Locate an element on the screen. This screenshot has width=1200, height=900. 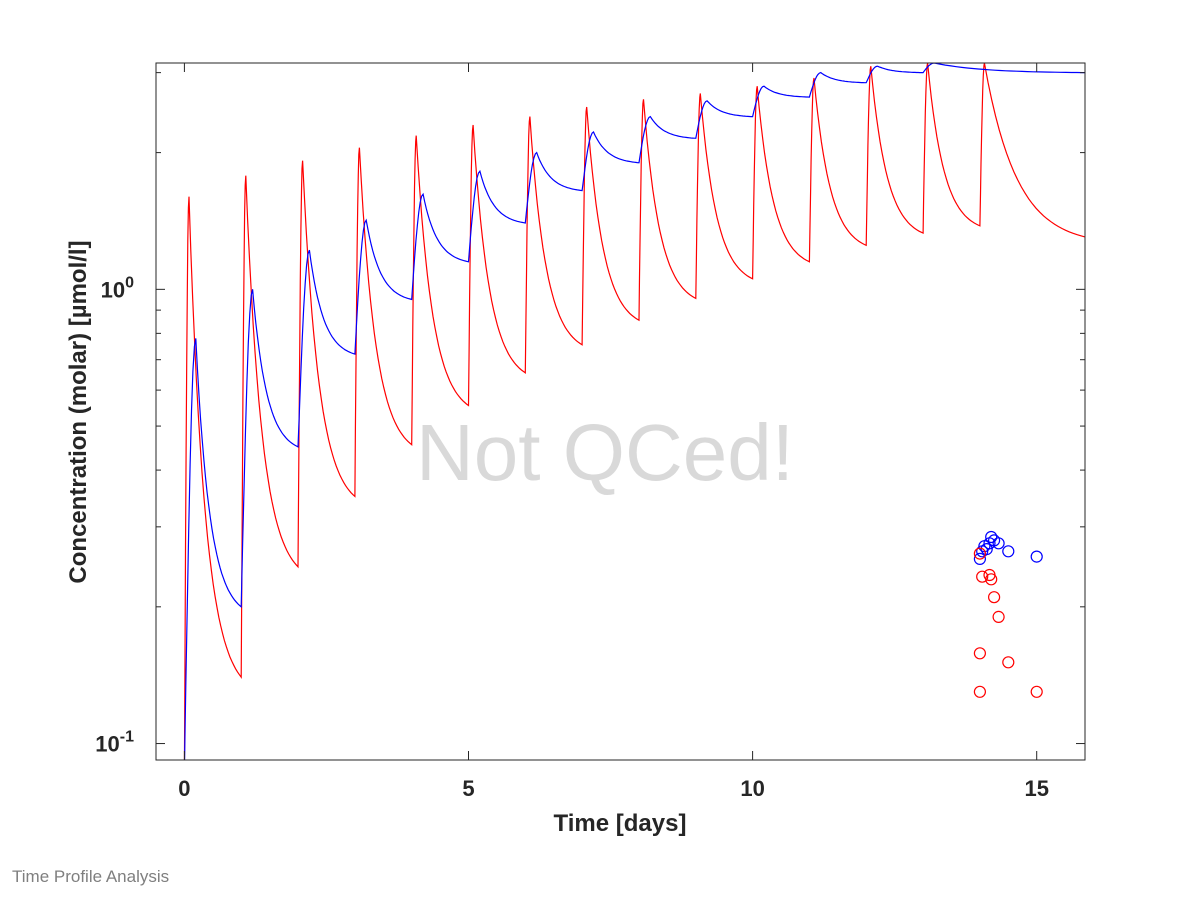
y-axis-label: Concentration (molar) [µmol/l] is located at coordinates (78, 411).